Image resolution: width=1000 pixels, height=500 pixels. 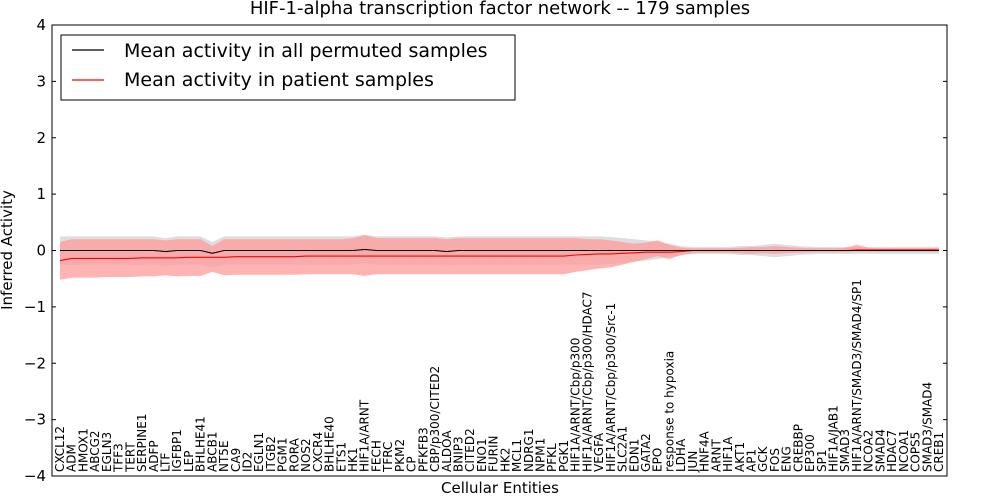 I want to click on category-label: NCOA1, so click(x=904, y=451).